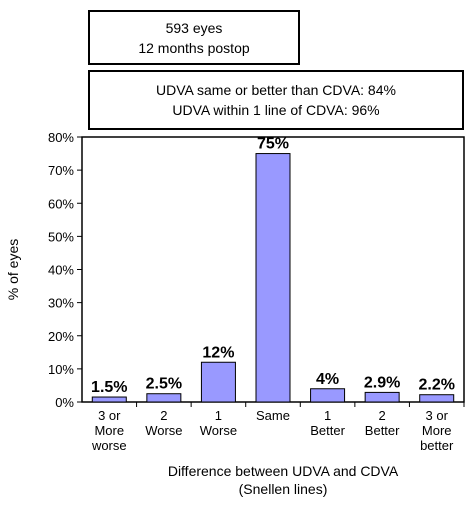 This screenshot has height=505, width=475. Describe the element at coordinates (436, 385) in the screenshot. I see `data-label: 2.2%` at that location.